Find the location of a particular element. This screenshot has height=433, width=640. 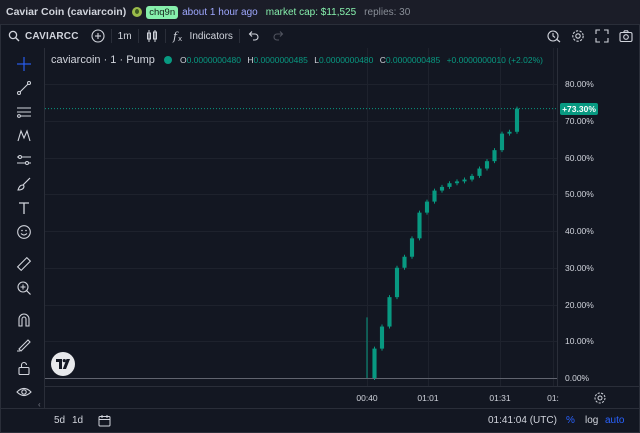

price-axis-label: 0.00% is located at coordinates (577, 378).